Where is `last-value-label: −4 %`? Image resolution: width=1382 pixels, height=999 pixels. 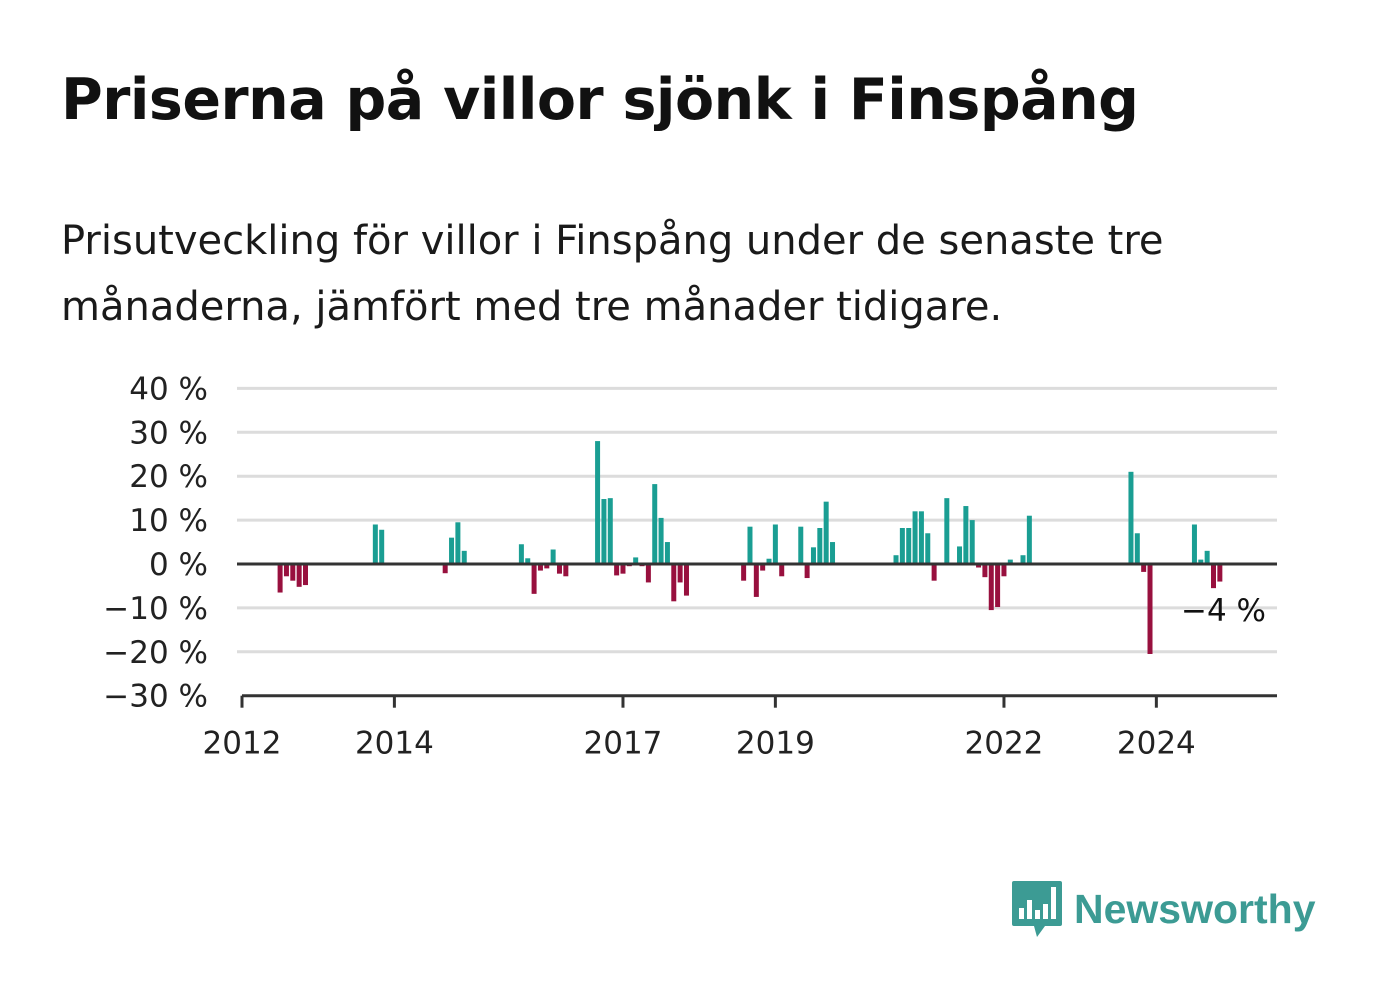 last-value-label: −4 % is located at coordinates (1223, 611).